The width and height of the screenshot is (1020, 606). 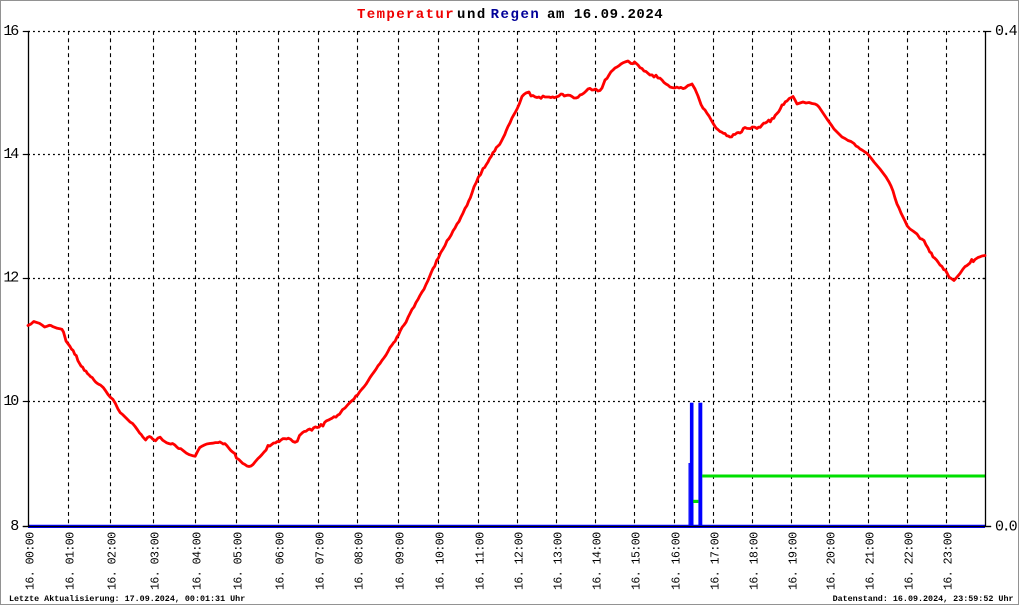 I want to click on svg-text: 16. 15:00, so click(x=636, y=561).